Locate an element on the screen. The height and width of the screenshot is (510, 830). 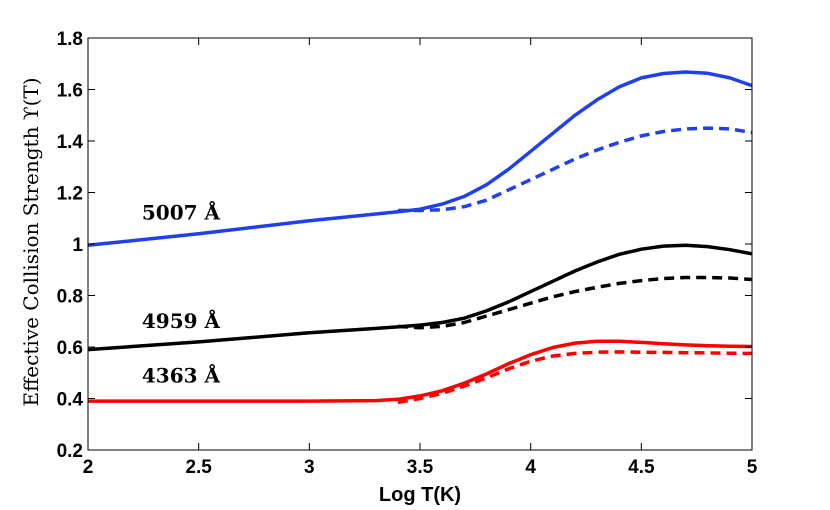
x-tick-label: 2.5 is located at coordinates (198, 467).